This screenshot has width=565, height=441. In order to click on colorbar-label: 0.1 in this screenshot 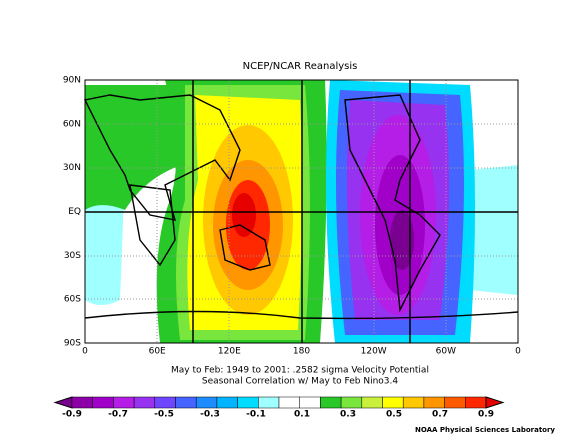, I will do `click(302, 415)`.